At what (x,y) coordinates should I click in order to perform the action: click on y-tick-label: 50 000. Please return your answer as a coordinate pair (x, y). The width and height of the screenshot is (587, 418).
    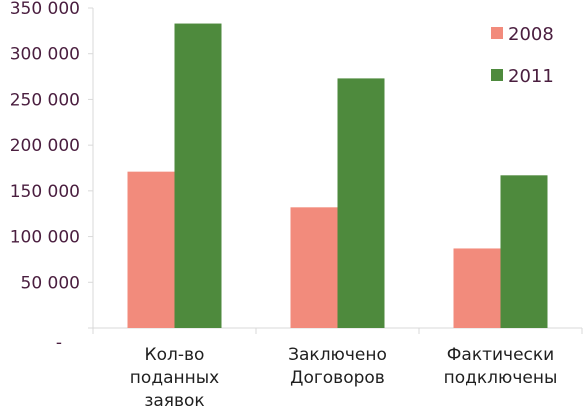
    Looking at the image, I should click on (50, 283).